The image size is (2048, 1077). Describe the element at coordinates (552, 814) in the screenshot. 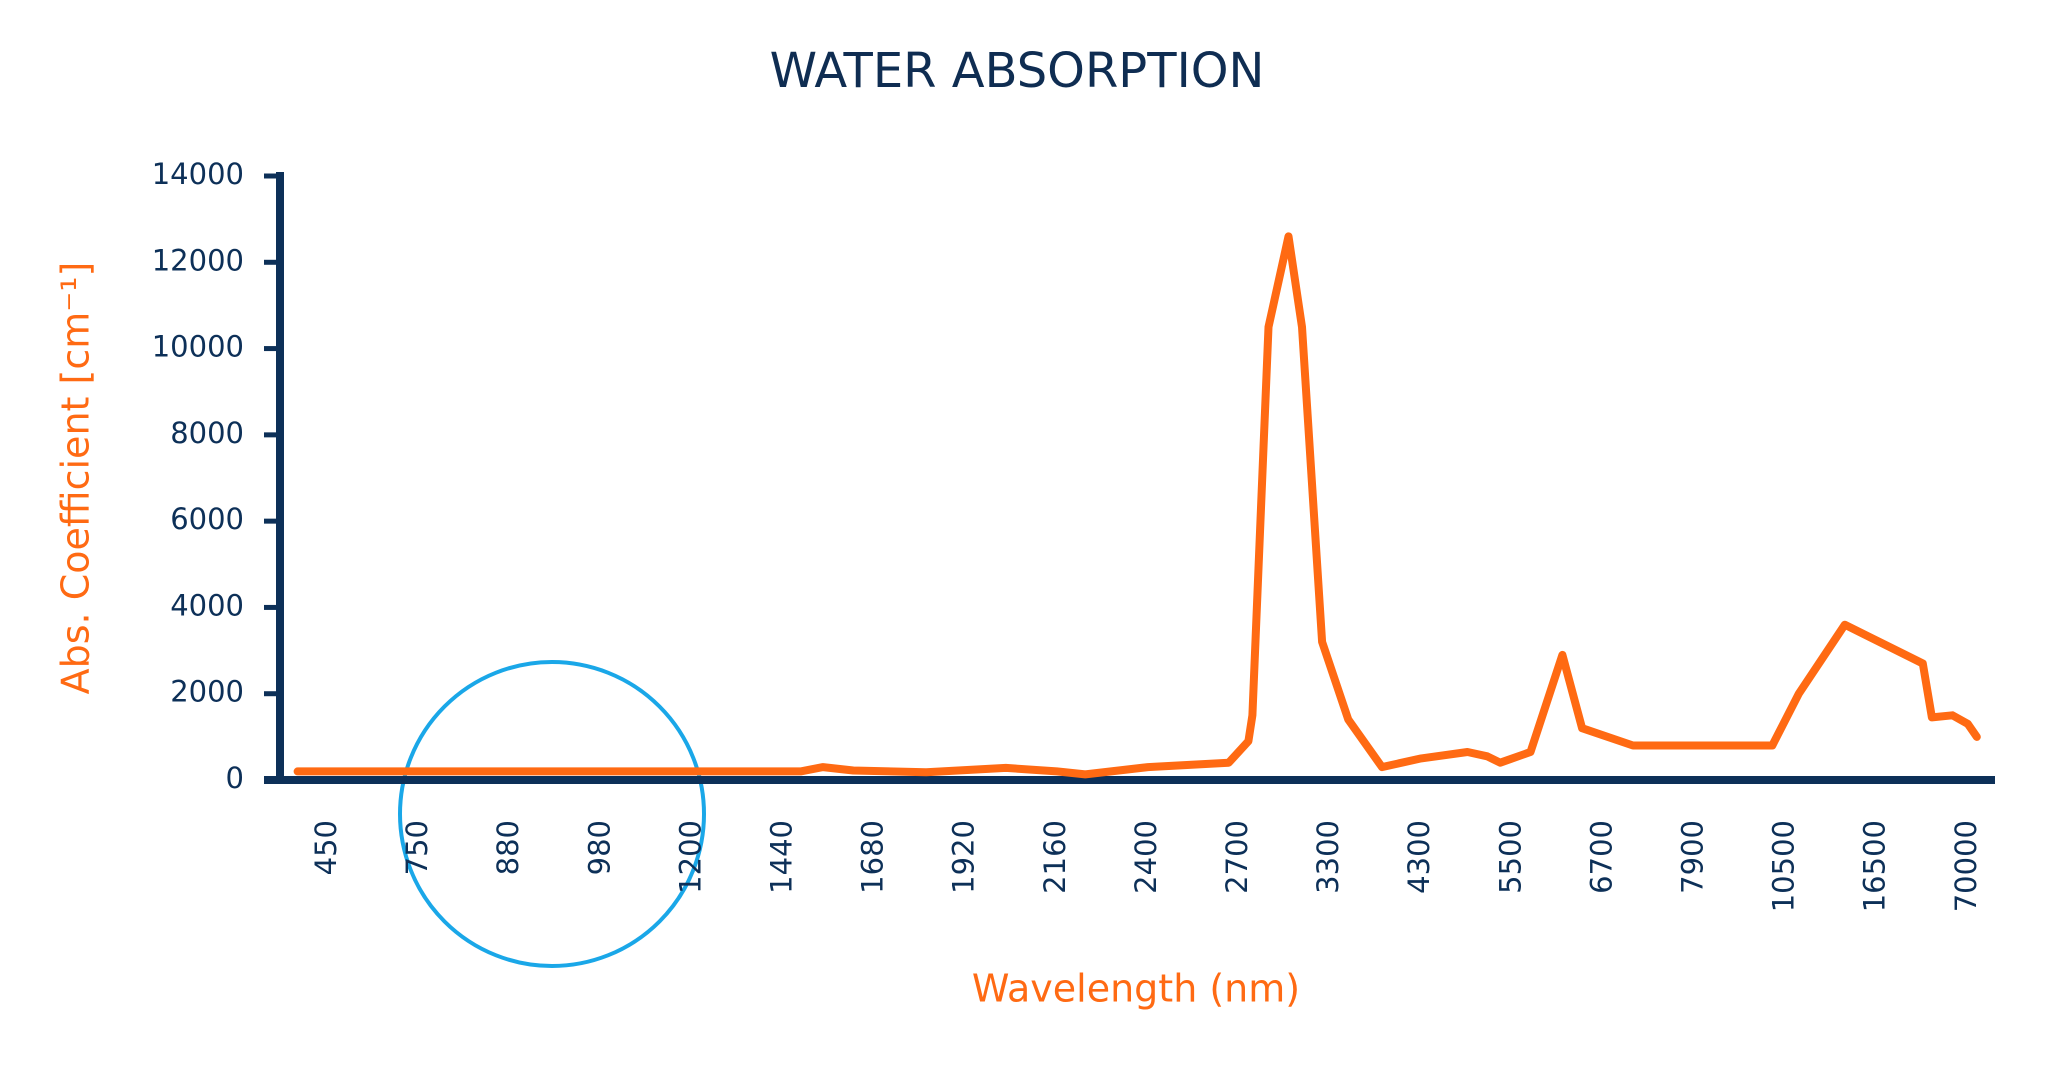

I see `highlight-circle` at that location.